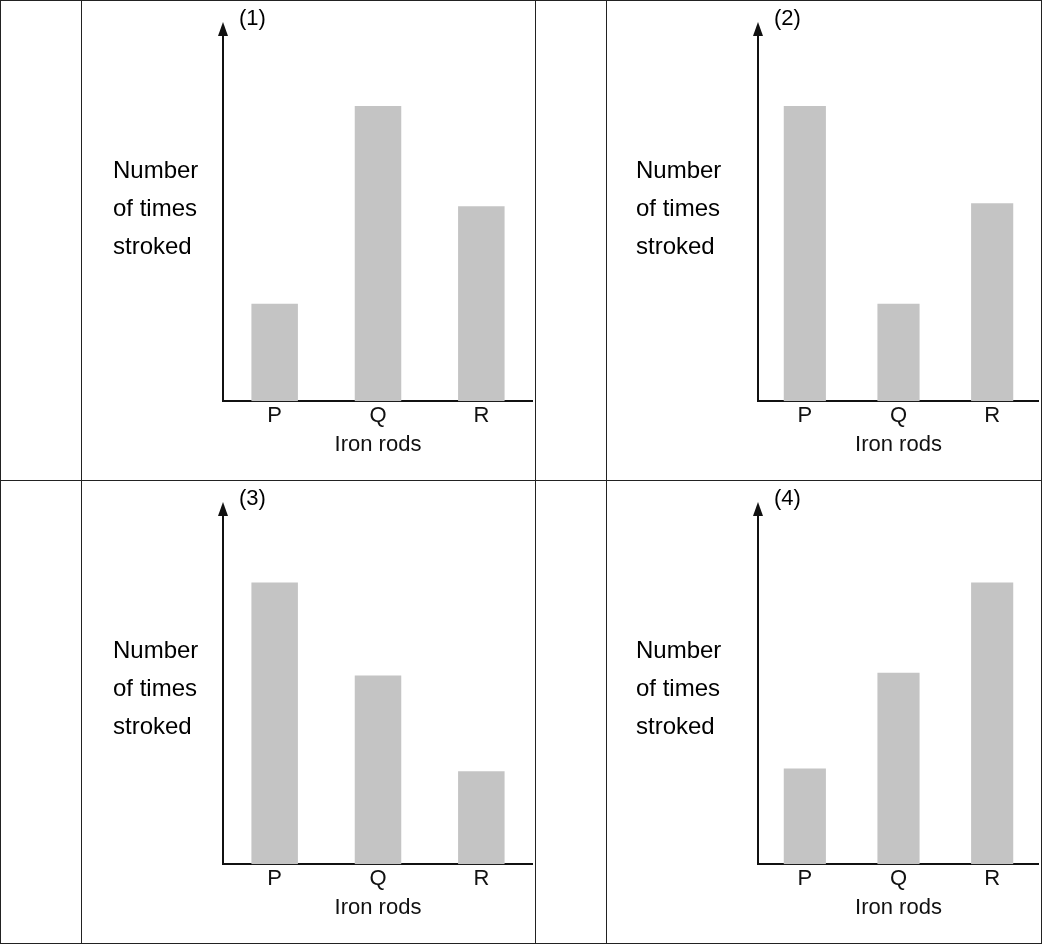 The width and height of the screenshot is (1042, 944). What do you see at coordinates (787, 18) in the screenshot?
I see `chart-title: (2)` at bounding box center [787, 18].